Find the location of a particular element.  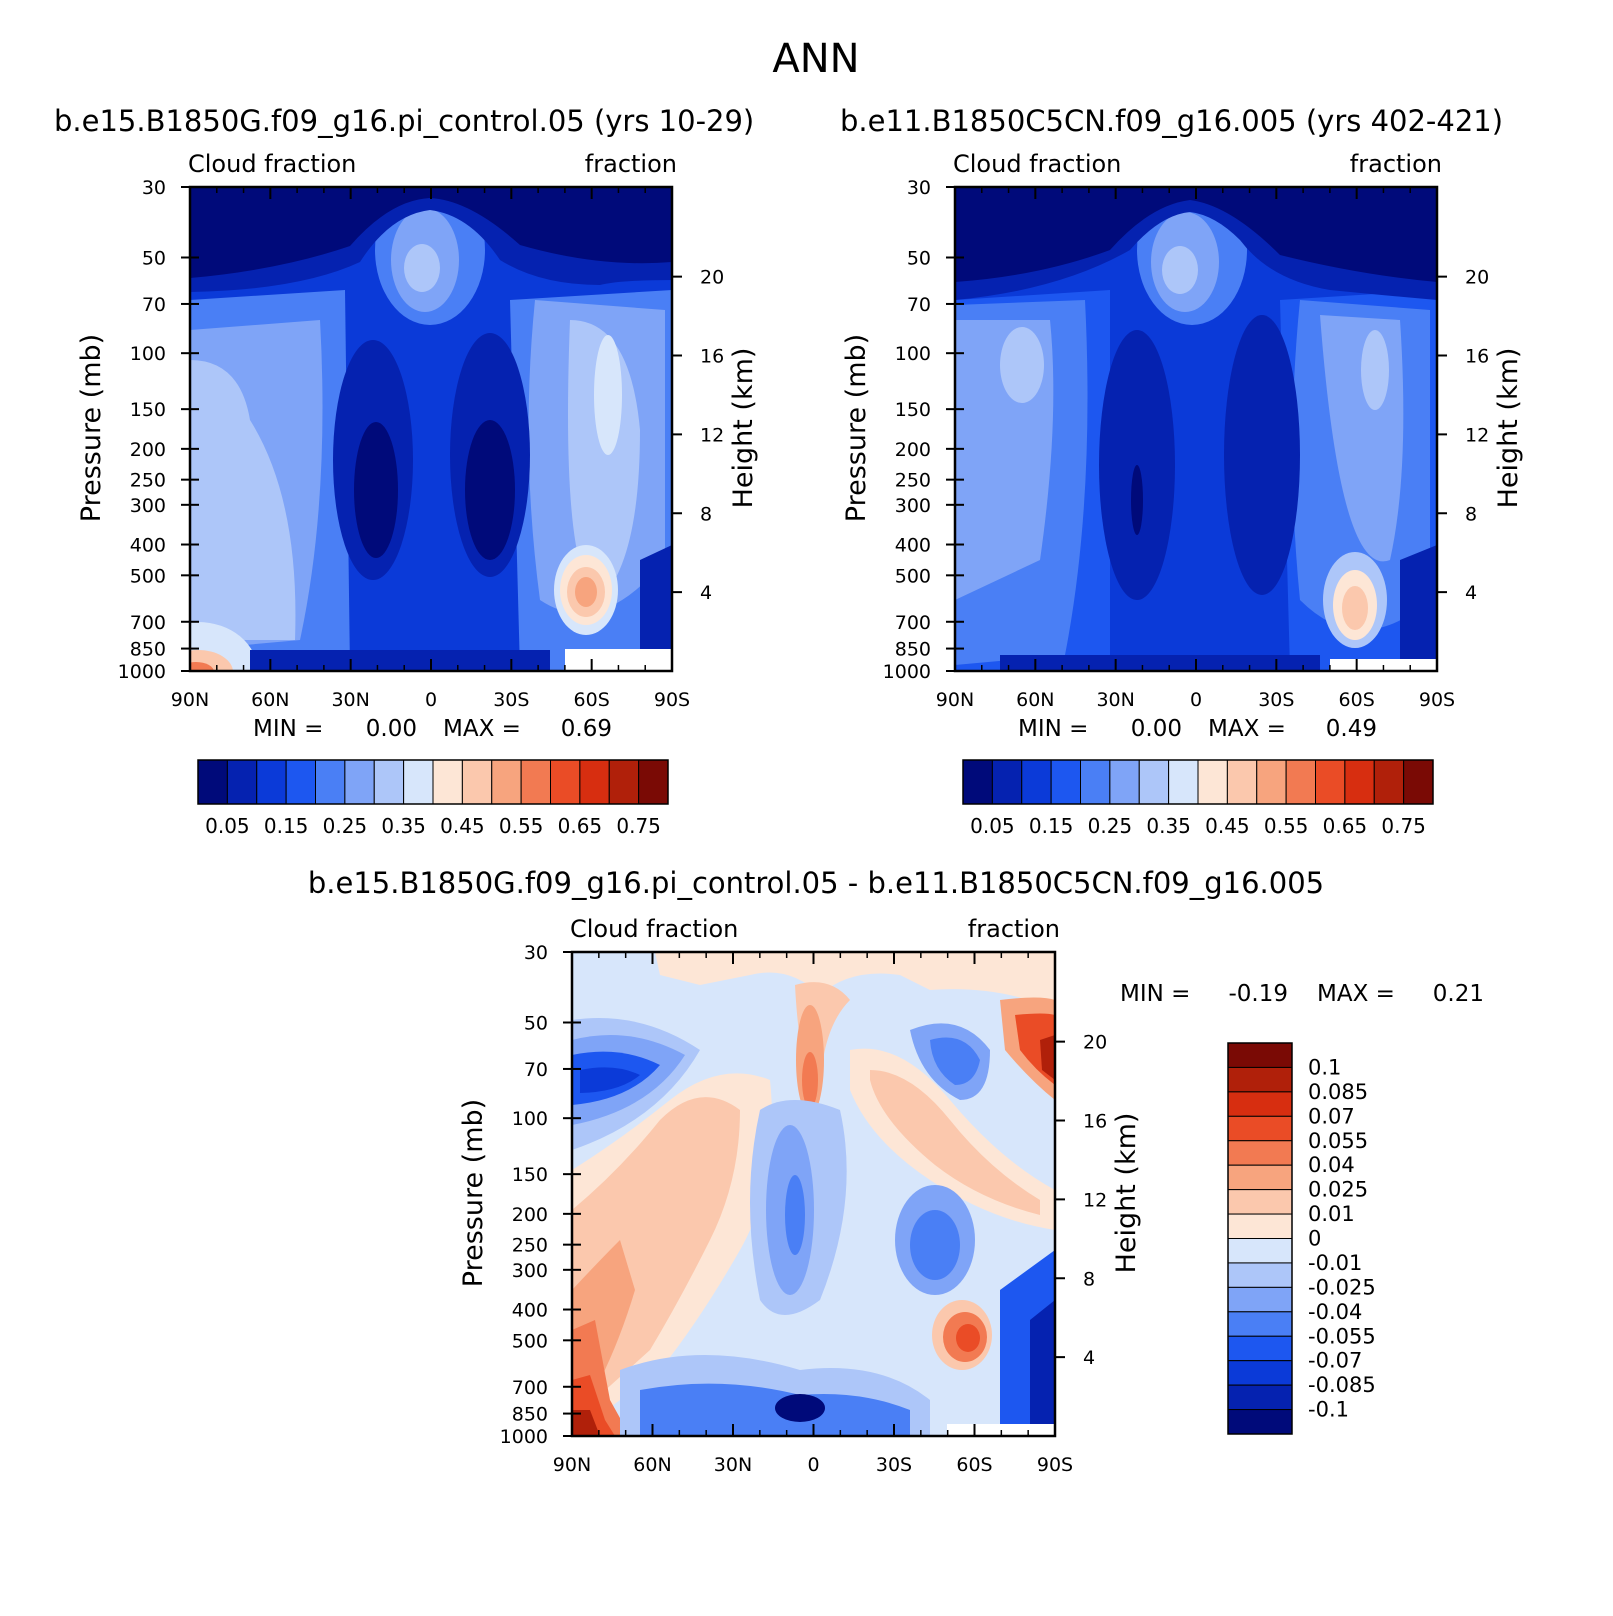

colorbar-label: -0.085 is located at coordinates (1342, 1385).